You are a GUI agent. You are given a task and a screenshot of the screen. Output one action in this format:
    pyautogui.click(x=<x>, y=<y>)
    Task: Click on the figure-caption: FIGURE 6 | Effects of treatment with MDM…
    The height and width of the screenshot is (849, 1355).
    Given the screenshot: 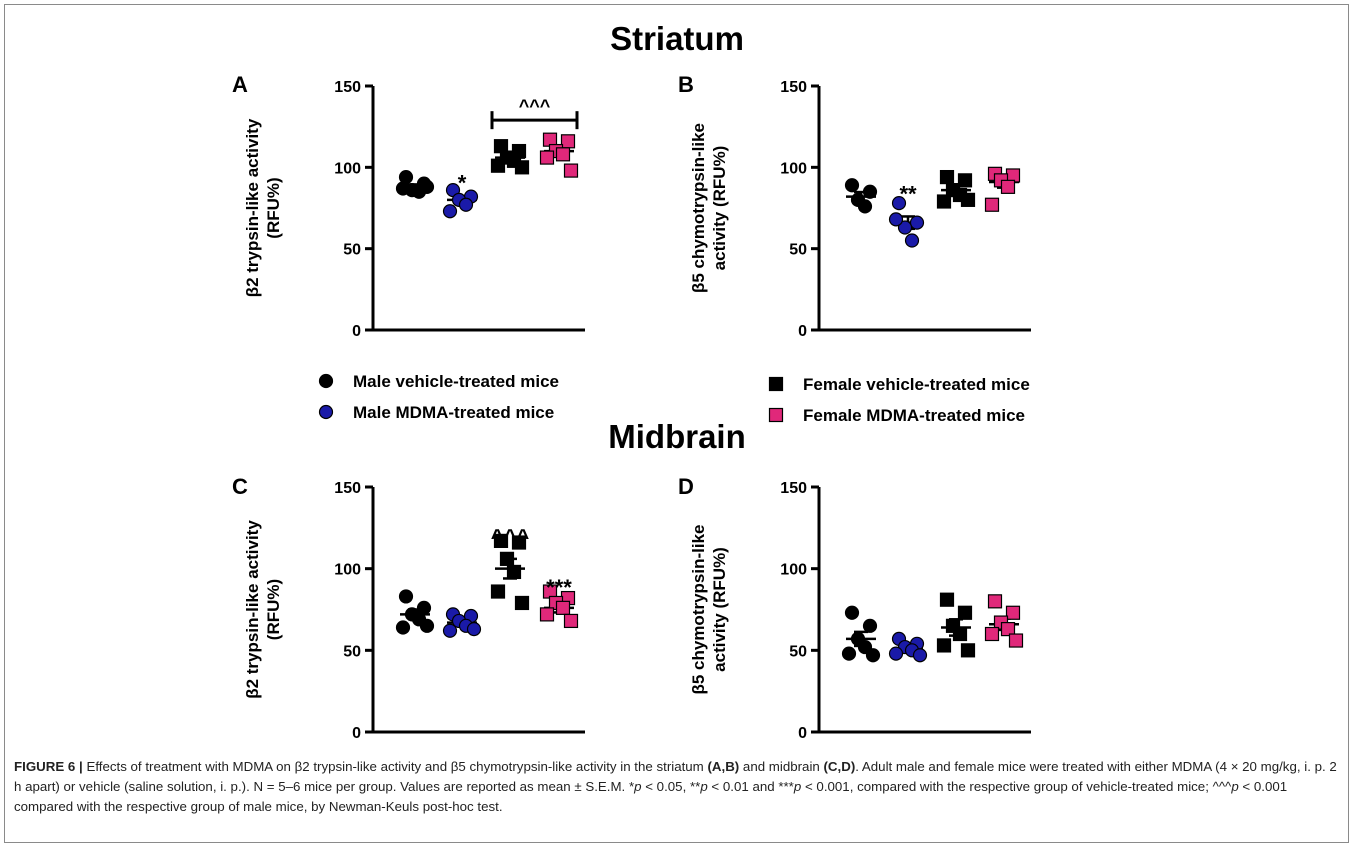 What is the action you would take?
    pyautogui.click(x=676, y=787)
    